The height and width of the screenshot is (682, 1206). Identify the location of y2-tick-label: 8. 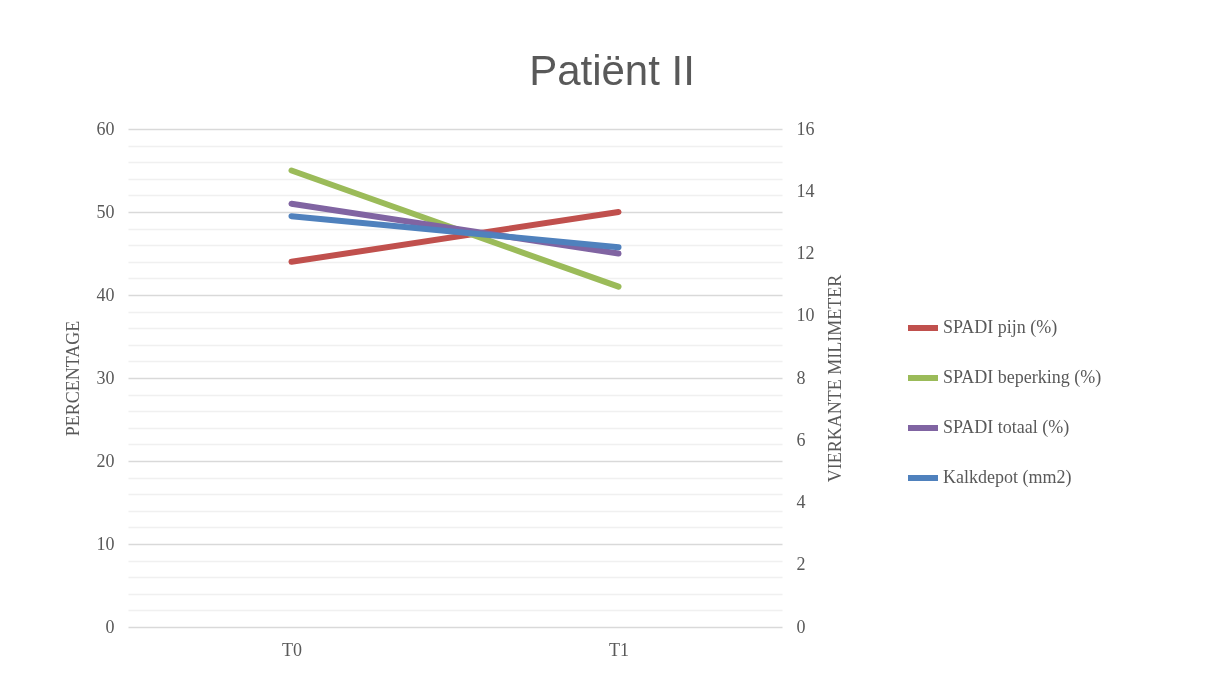
(801, 377).